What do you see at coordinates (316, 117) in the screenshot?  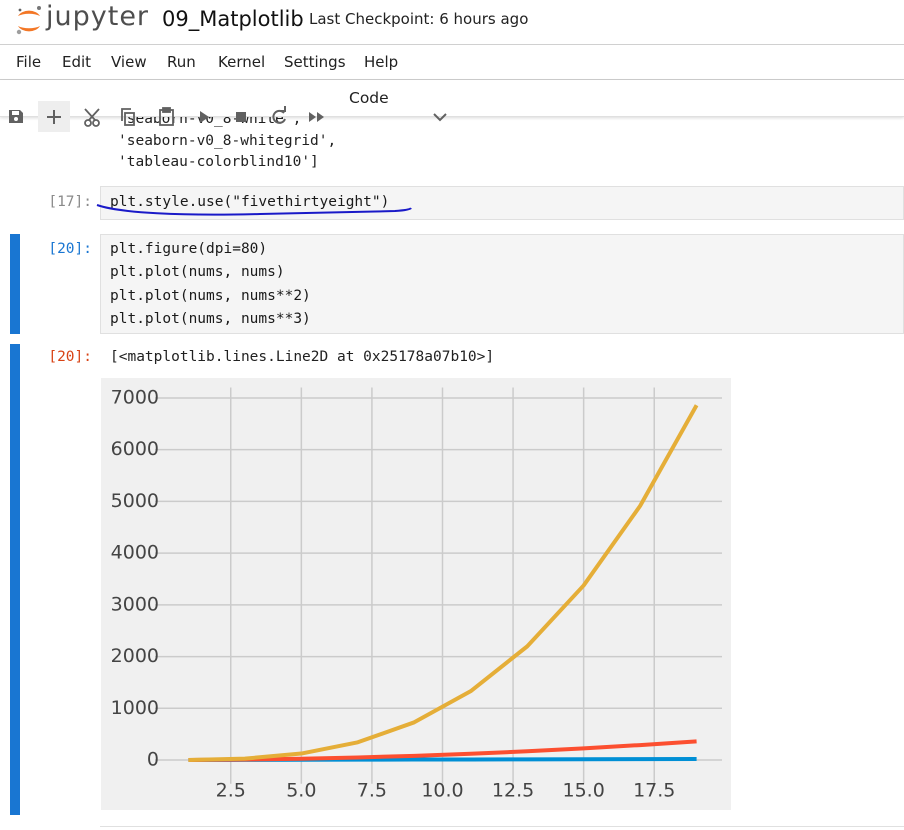 I see `restart-run-button` at bounding box center [316, 117].